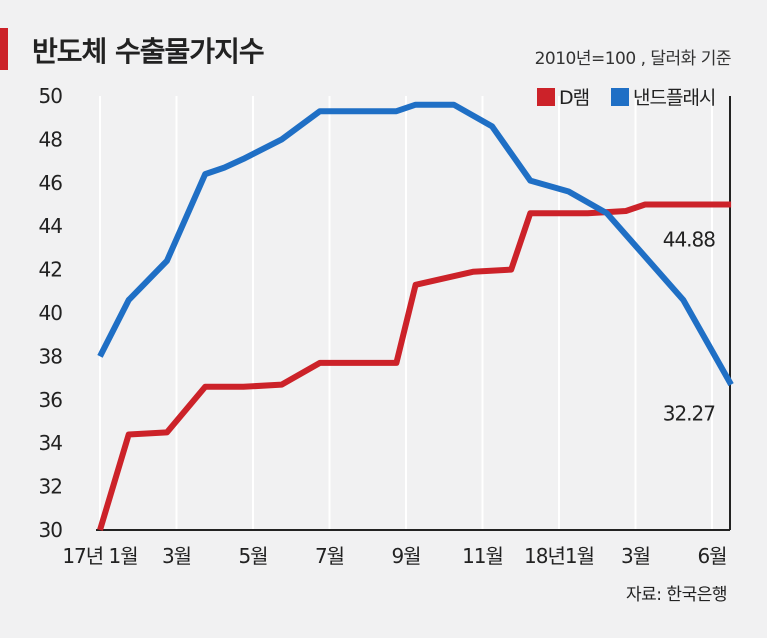  I want to click on x-tick-label: 5월, so click(252, 556).